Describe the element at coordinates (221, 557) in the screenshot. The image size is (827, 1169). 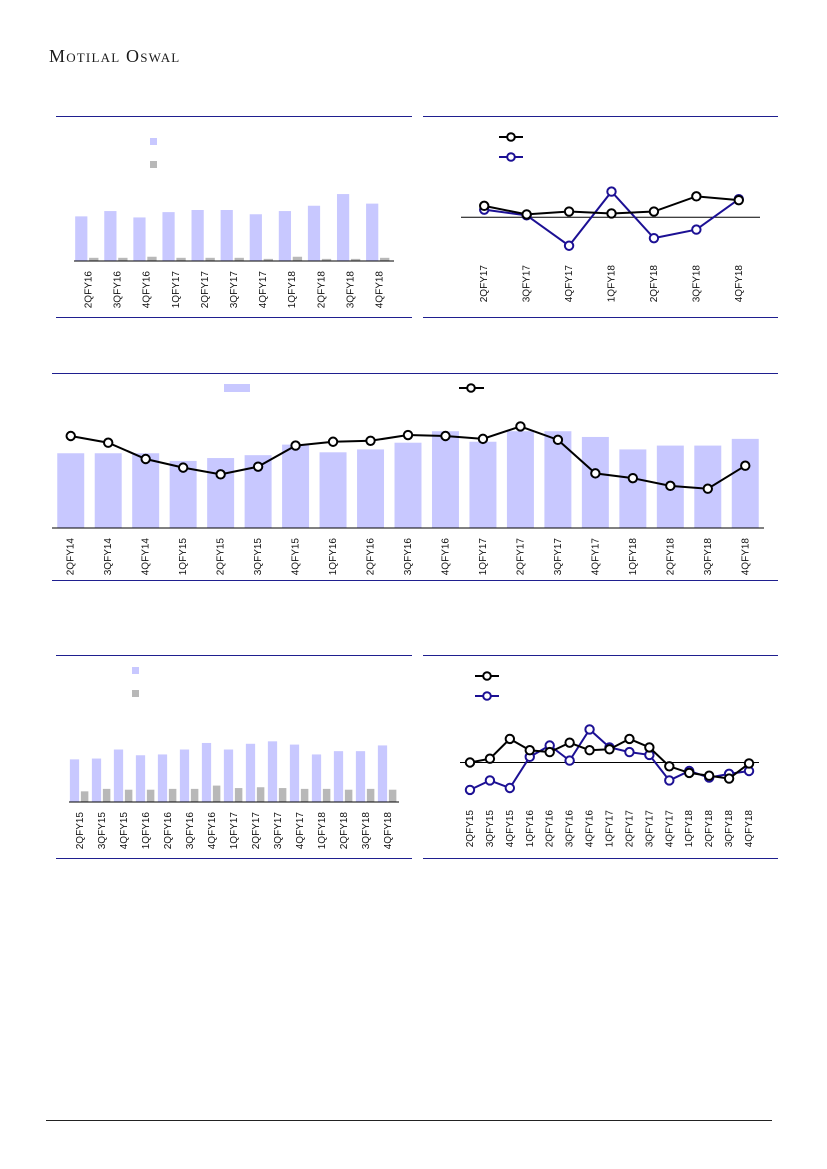
I see `tick-label: 2QFY15` at that location.